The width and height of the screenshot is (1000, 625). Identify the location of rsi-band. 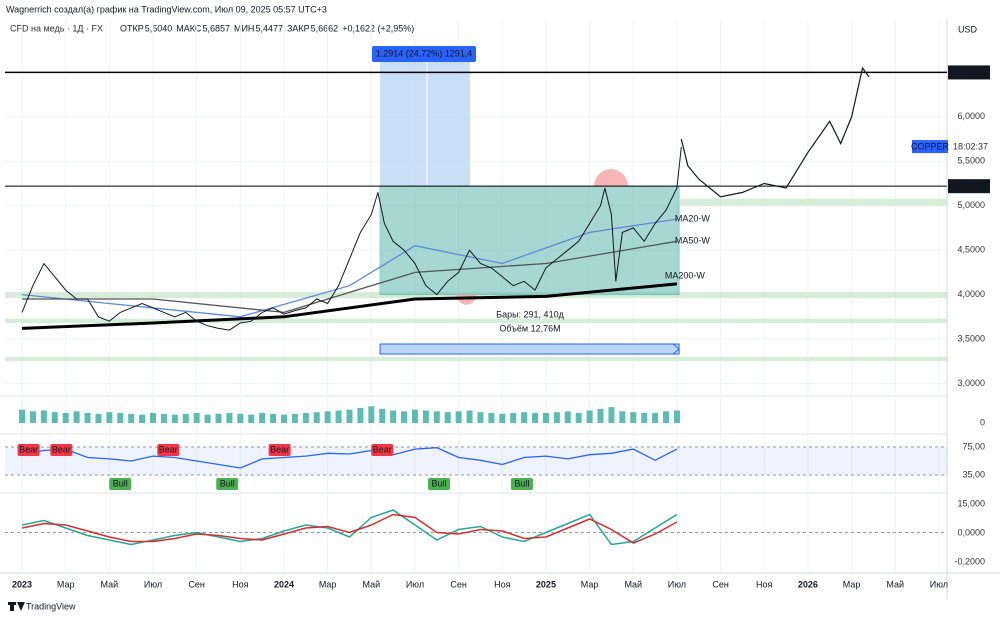
(476, 461).